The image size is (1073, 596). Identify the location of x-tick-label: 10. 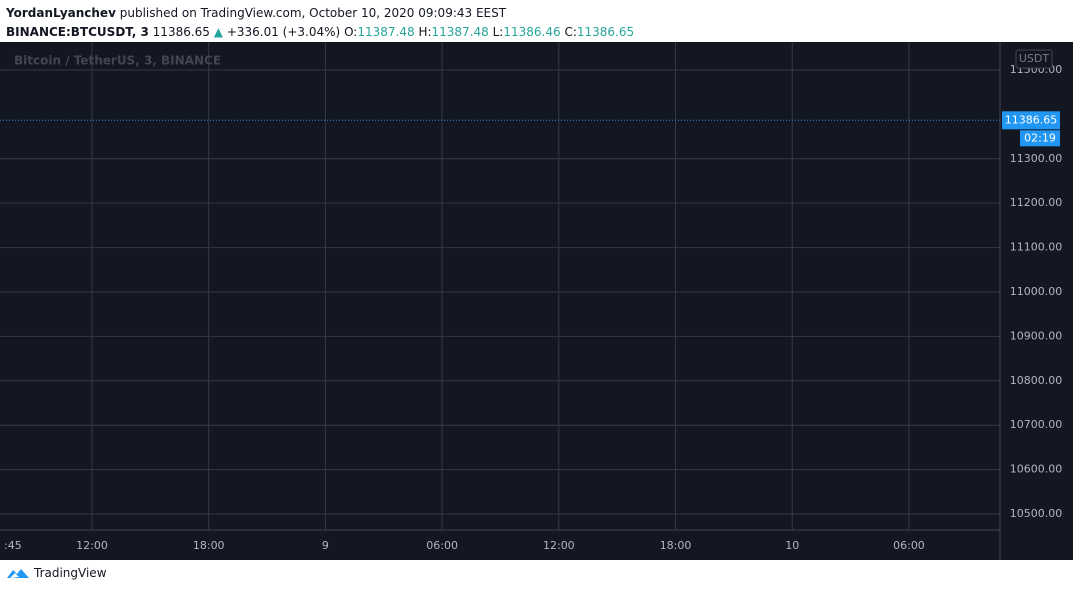
(792, 545).